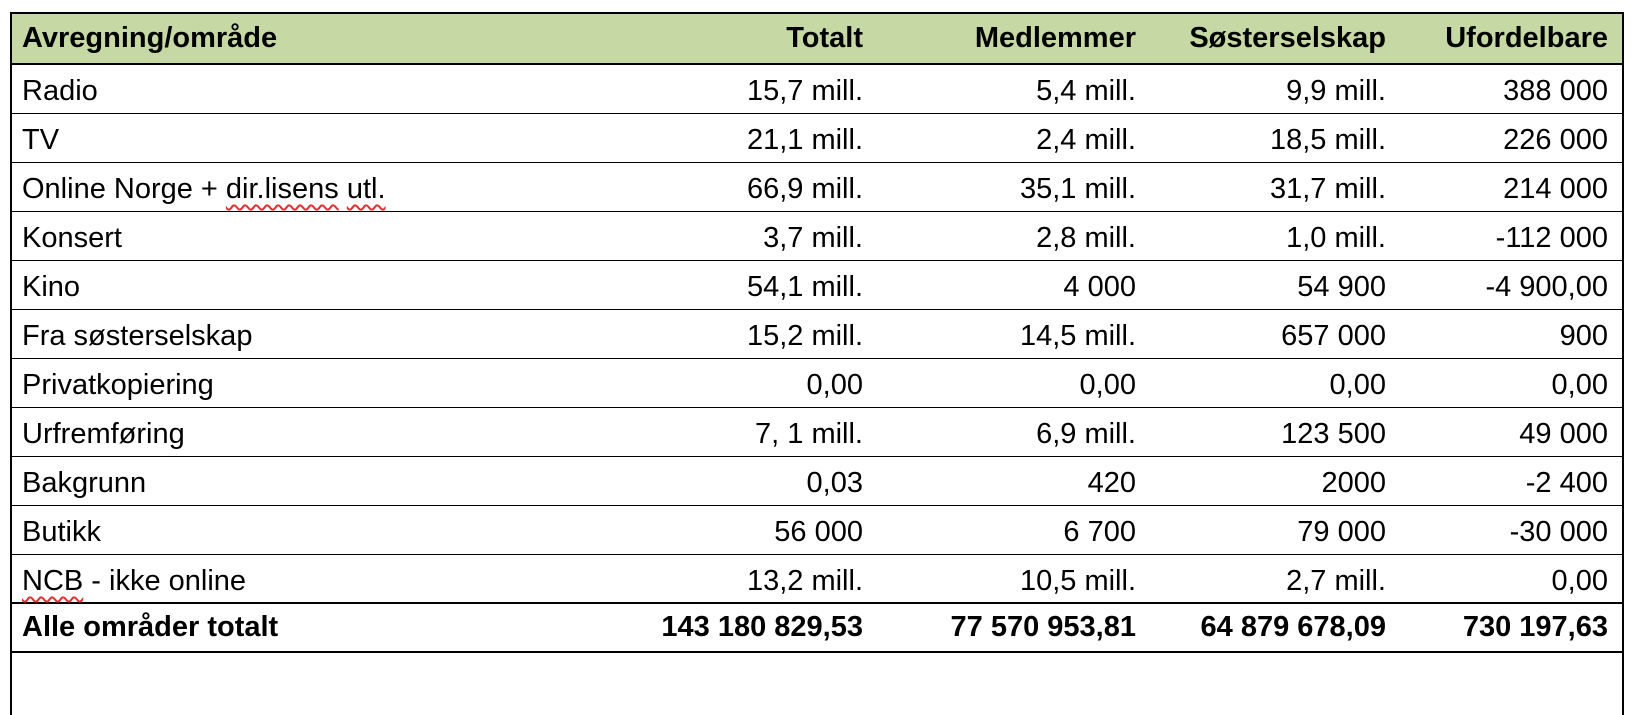 The height and width of the screenshot is (715, 1642). Describe the element at coordinates (1275, 39) in the screenshot. I see `header-sister: Søsterselskap` at that location.